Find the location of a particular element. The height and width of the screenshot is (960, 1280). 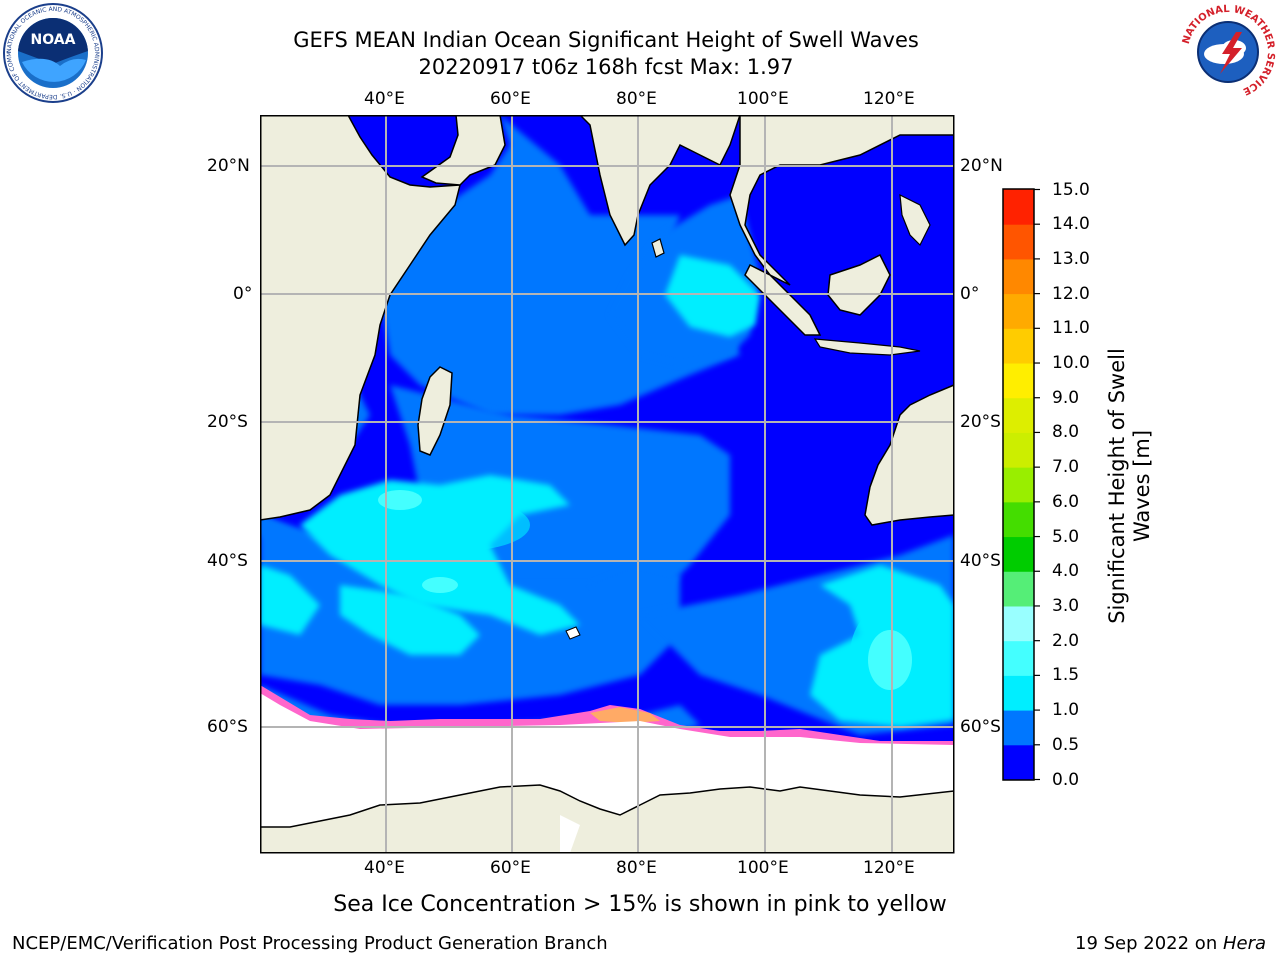

colorbar-tick-label: 8.0 is located at coordinates (1066, 432).